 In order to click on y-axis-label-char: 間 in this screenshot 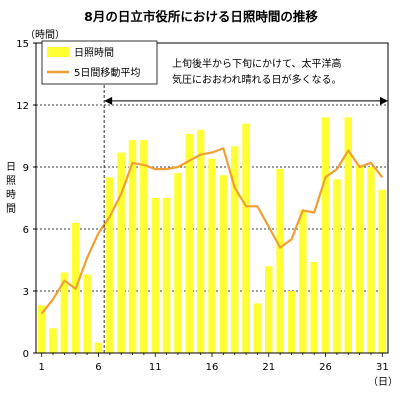, I will do `click(11, 209)`.